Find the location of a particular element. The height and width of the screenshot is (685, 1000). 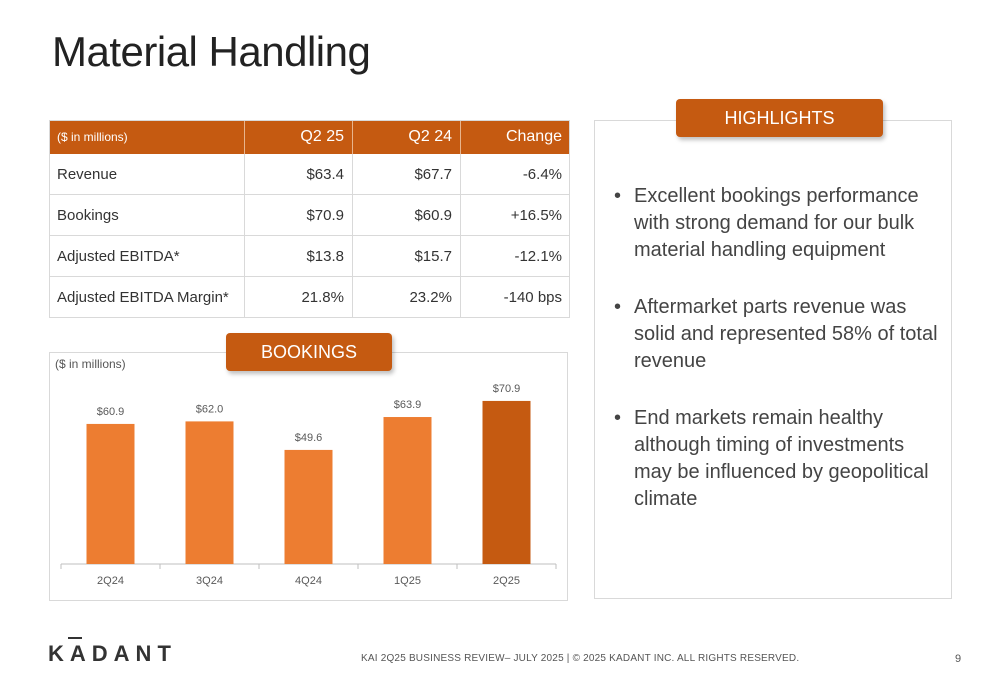

table-cell-q2-25: $63.4 is located at coordinates (298, 174).